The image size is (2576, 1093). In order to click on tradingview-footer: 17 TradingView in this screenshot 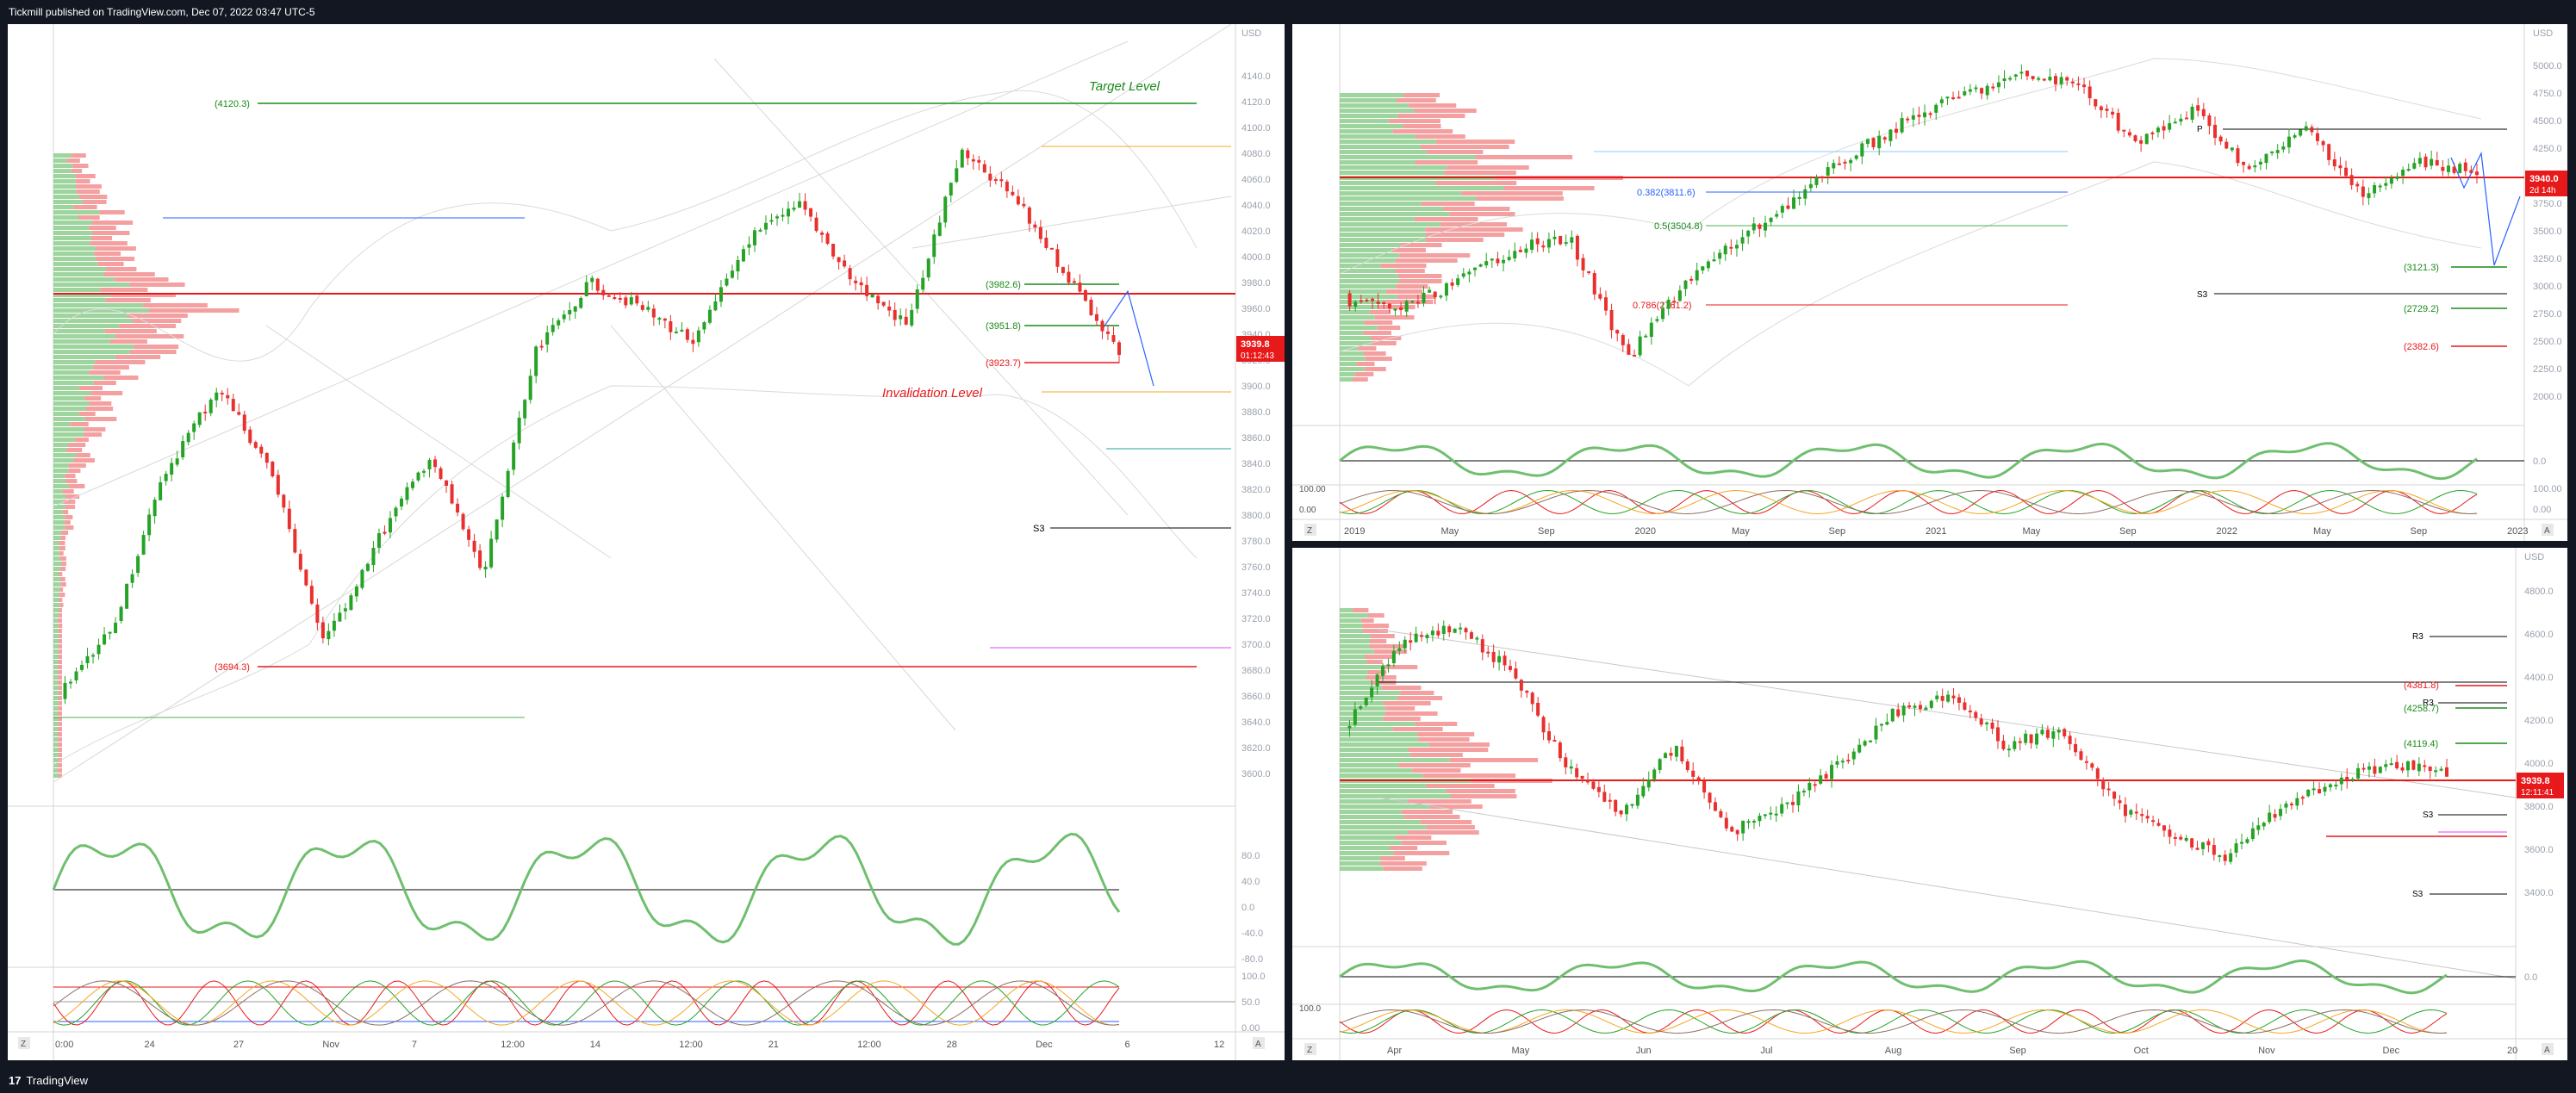, I will do `click(1288, 1080)`.